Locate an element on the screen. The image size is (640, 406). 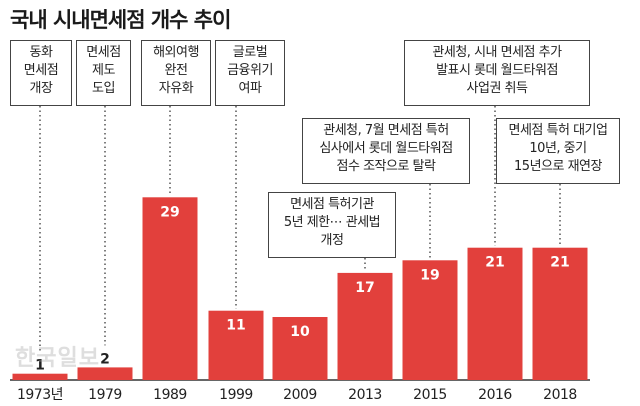
annotation-2018: 면세점 특허 대기업 10년, 중기 15년으로 재연장 is located at coordinates (558, 151).